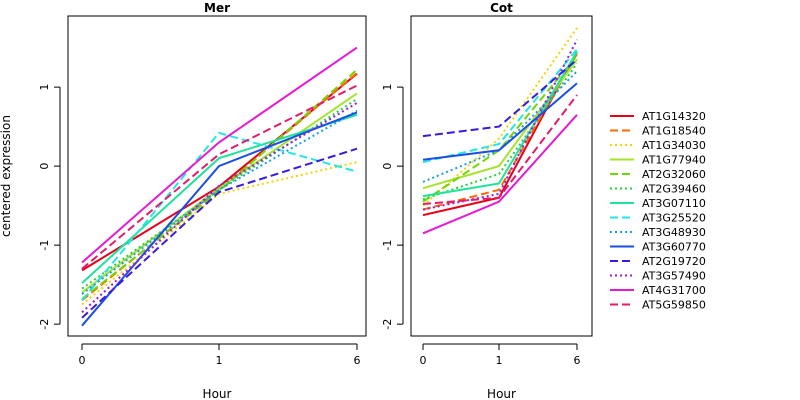 The image size is (800, 400). I want to click on series-line-at3g07110, so click(500, 124).